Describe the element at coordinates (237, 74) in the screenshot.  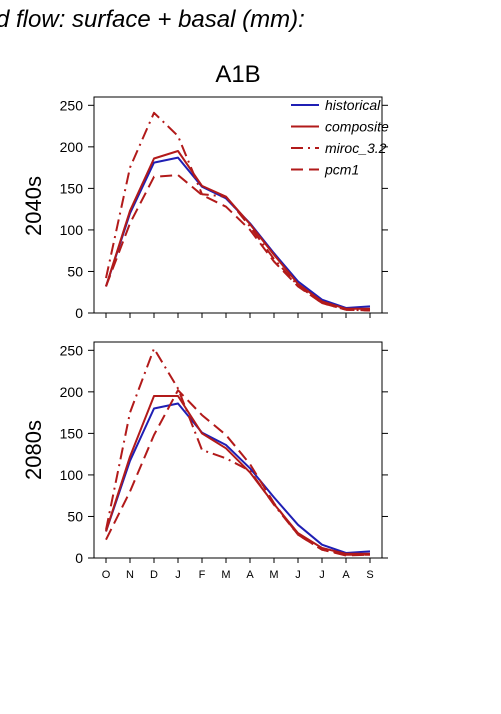
I see `panel-title: A1B` at that location.